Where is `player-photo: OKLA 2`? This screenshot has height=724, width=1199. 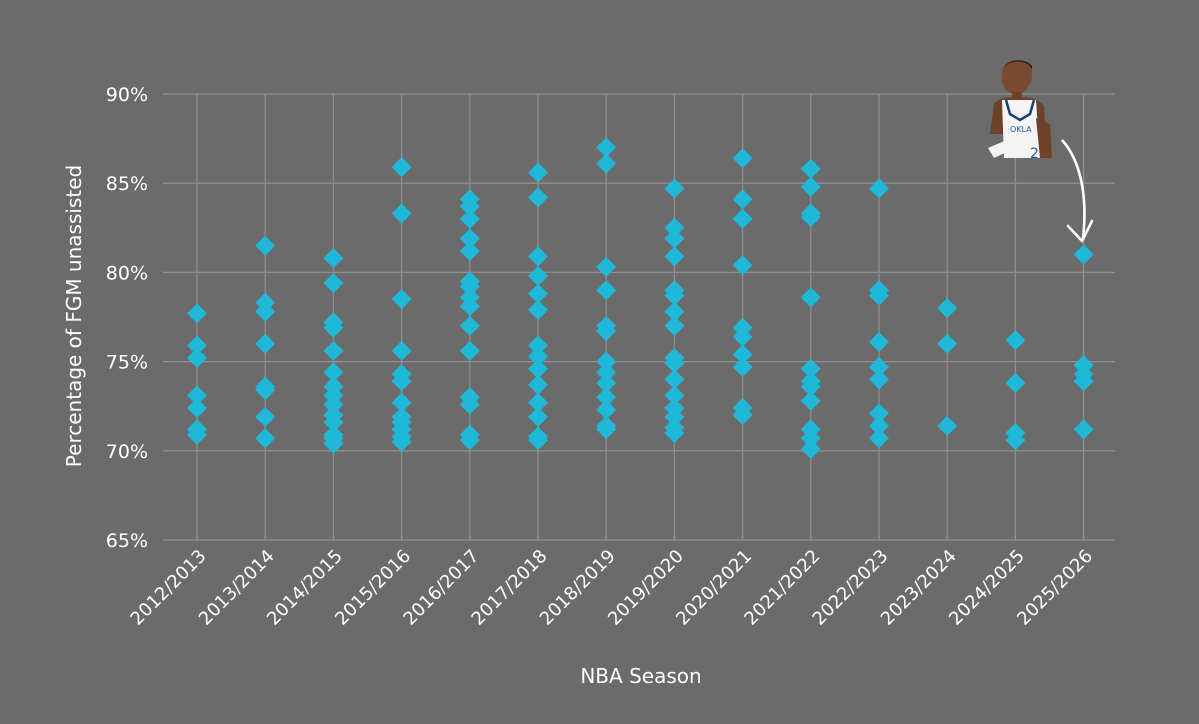 player-photo: OKLA 2 is located at coordinates (1020, 111).